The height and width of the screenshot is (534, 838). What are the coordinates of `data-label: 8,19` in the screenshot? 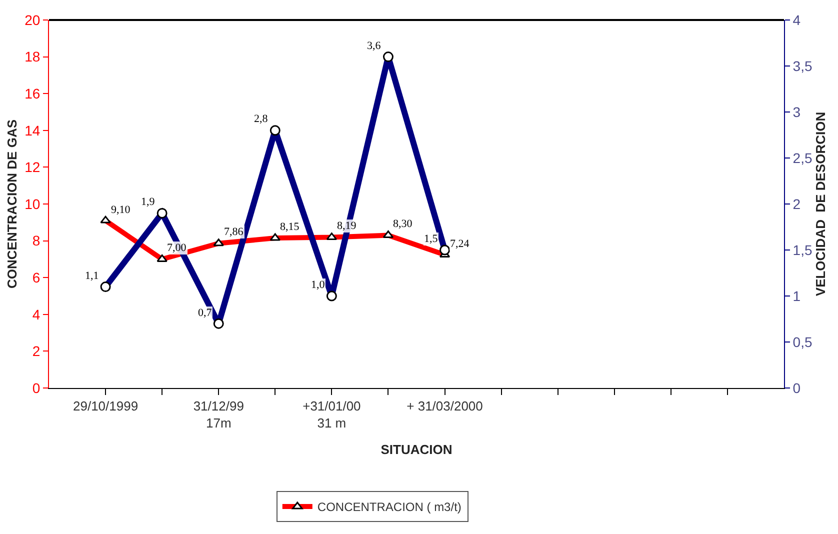 It's located at (347, 226).